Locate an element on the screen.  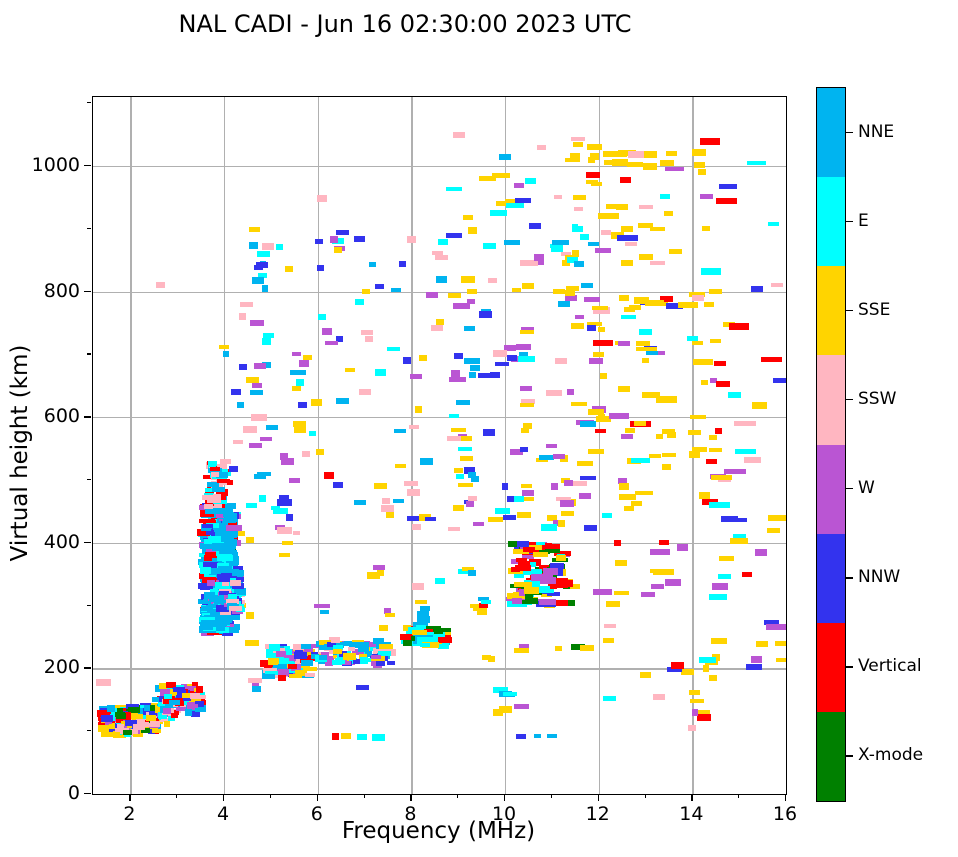
colorbar-segment-sse is located at coordinates (831, 311).